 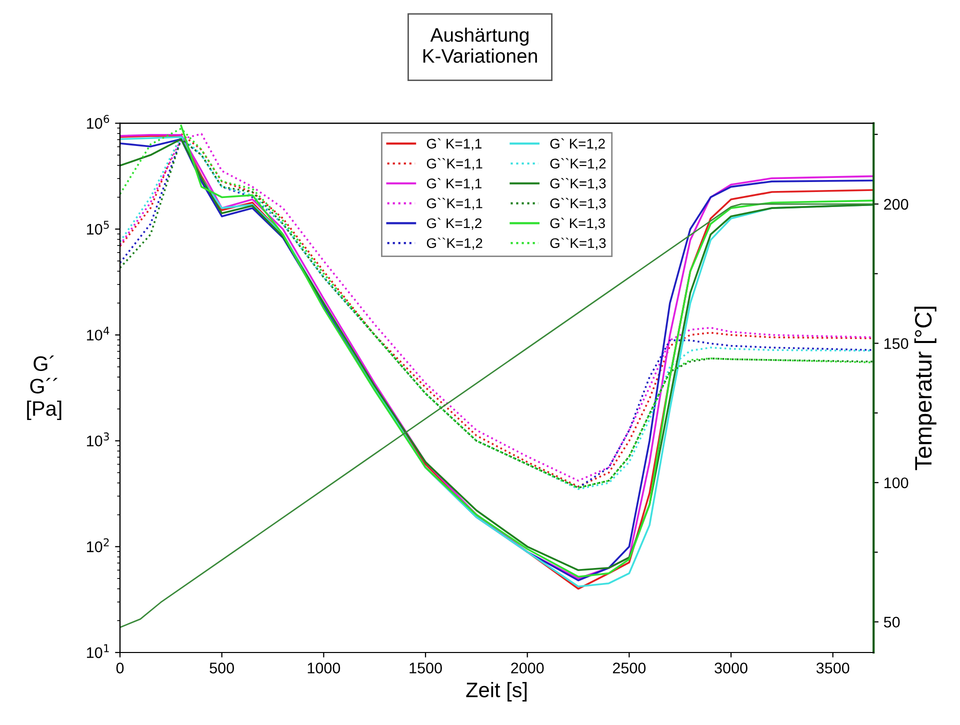 What do you see at coordinates (925, 388) in the screenshot?
I see `y2-axis-title: Temperatur [°C]` at bounding box center [925, 388].